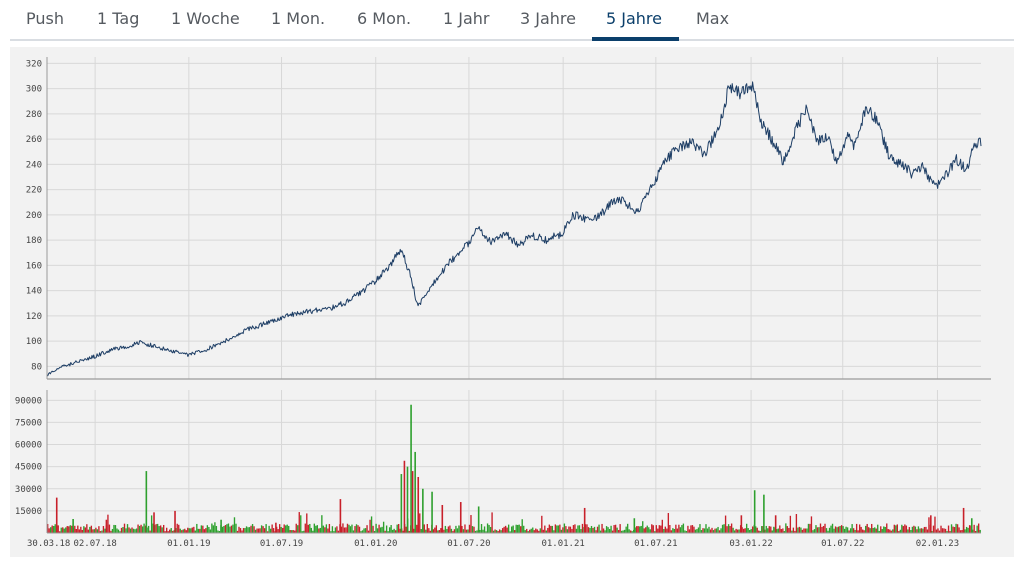 This screenshot has width=1024, height=569. I want to click on price-tick-label: 80, so click(36, 367).